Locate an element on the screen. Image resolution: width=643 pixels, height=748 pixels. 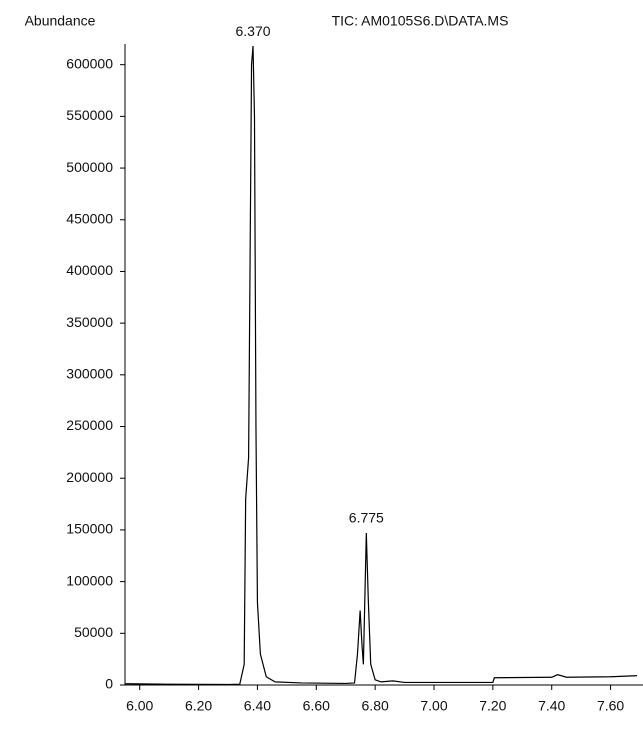
y-tick-label: 150000 is located at coordinates (89, 529).